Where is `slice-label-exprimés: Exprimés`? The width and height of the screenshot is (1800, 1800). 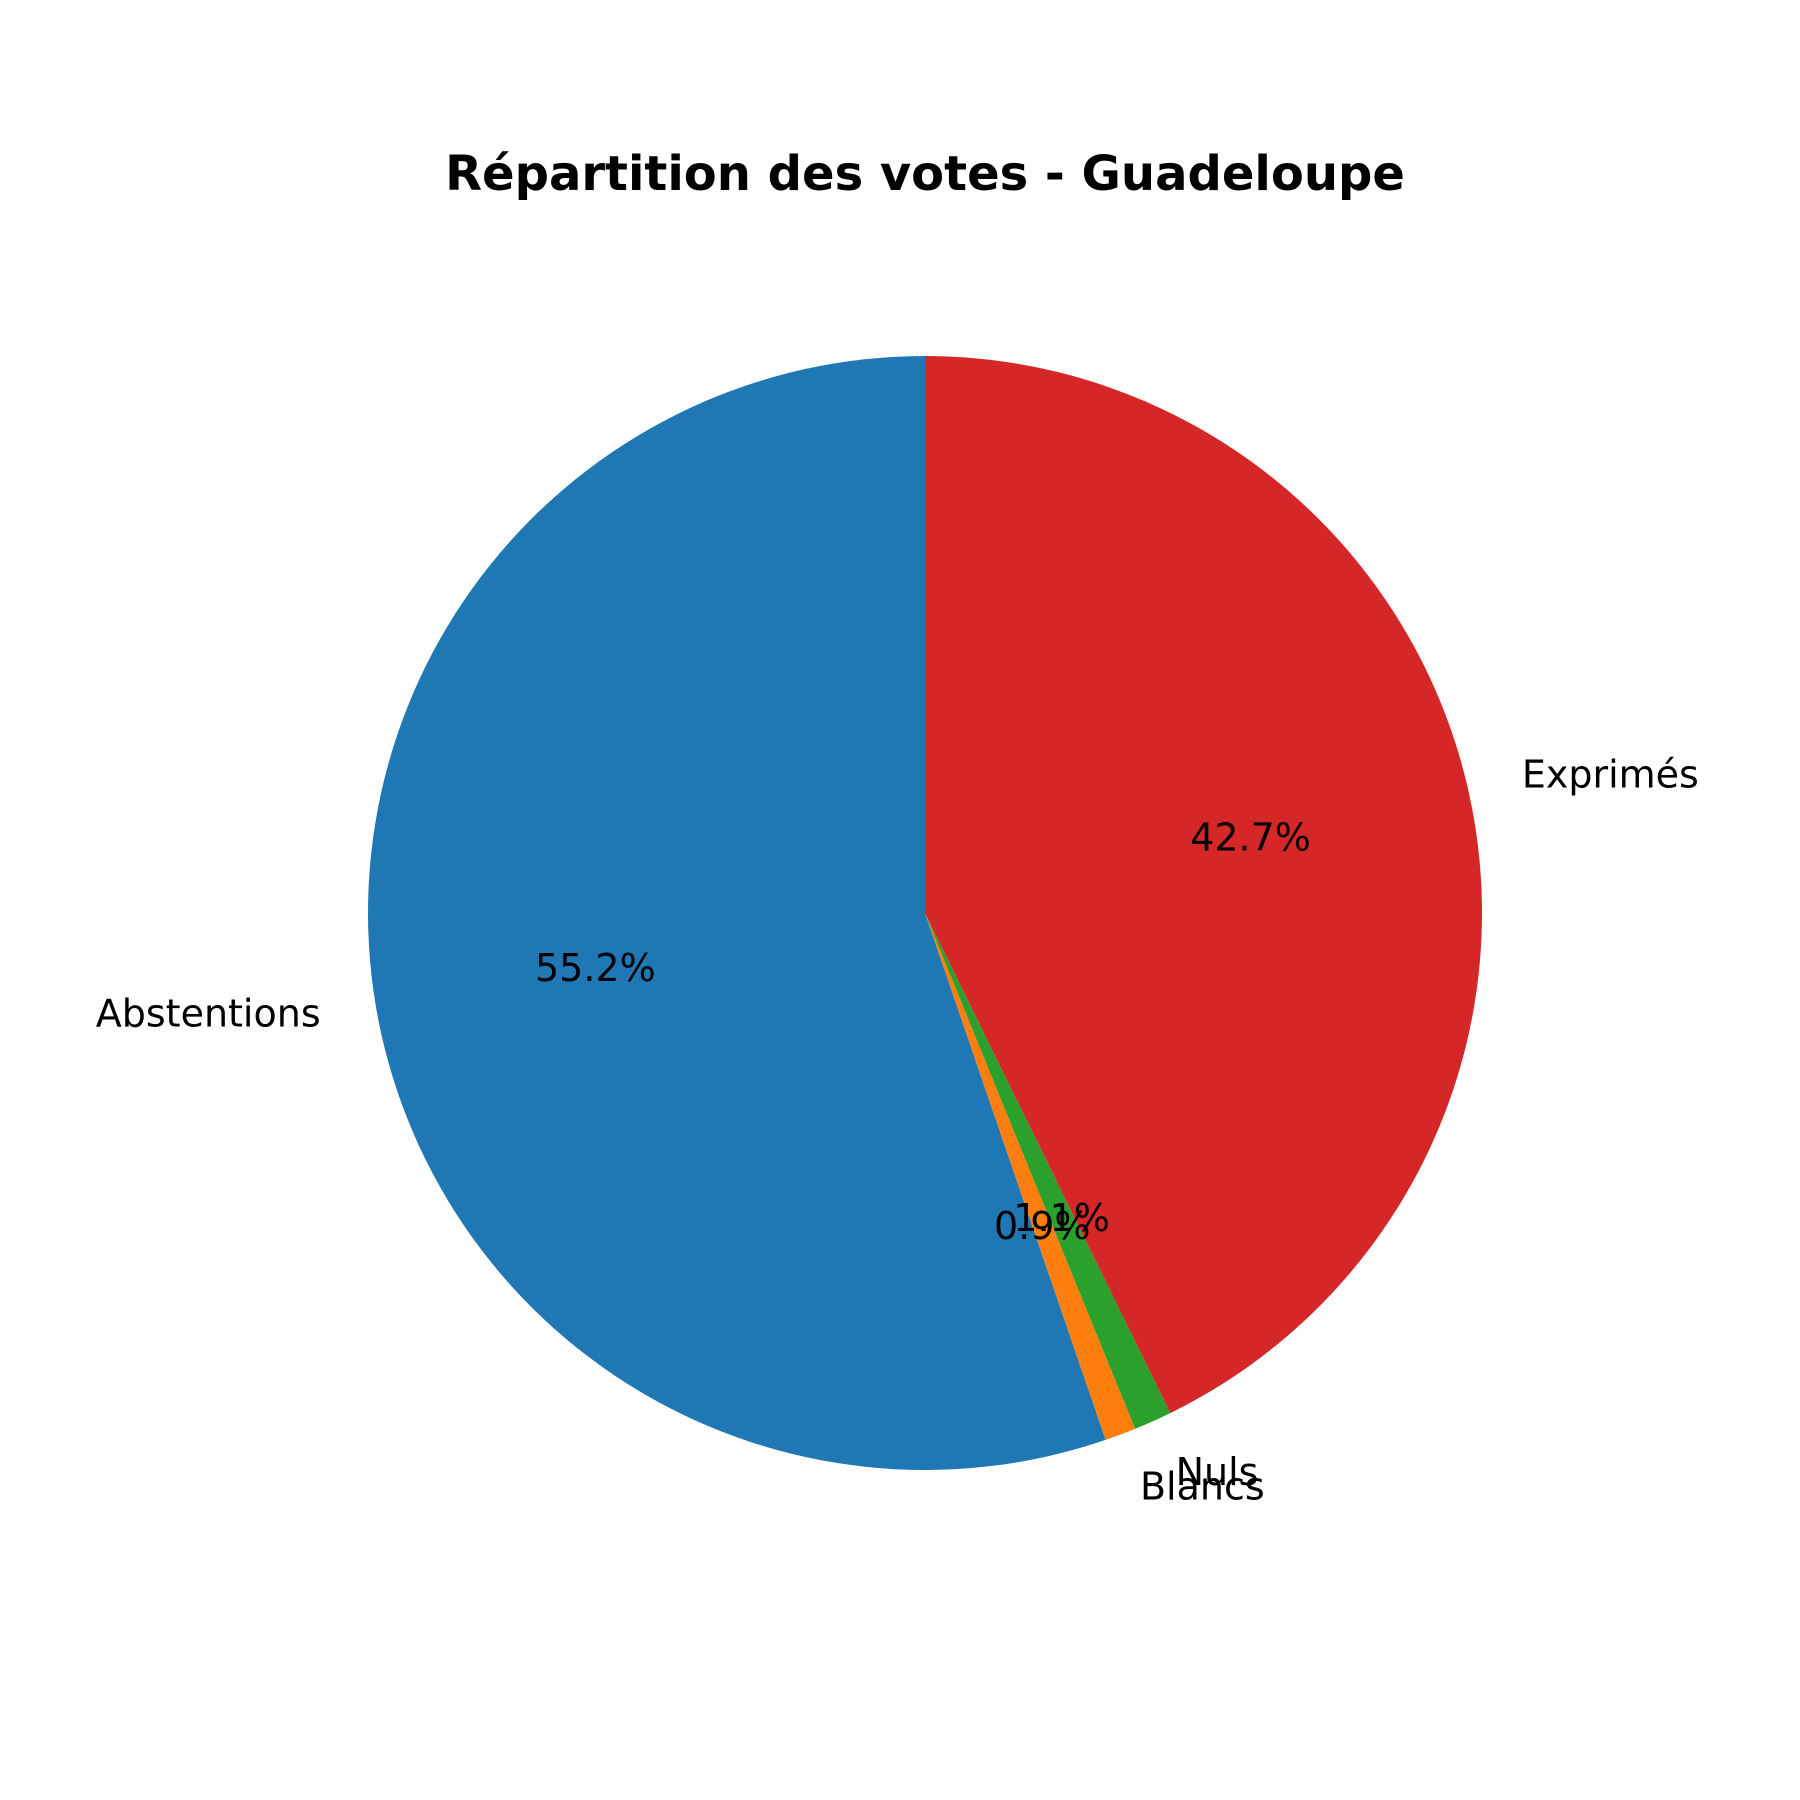
slice-label-exprimés: Exprimés is located at coordinates (1610, 775).